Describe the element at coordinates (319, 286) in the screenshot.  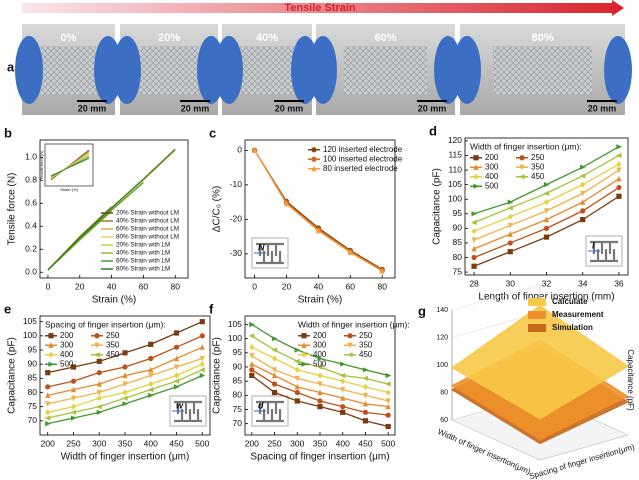
I see `x-tick-label: 40` at that location.